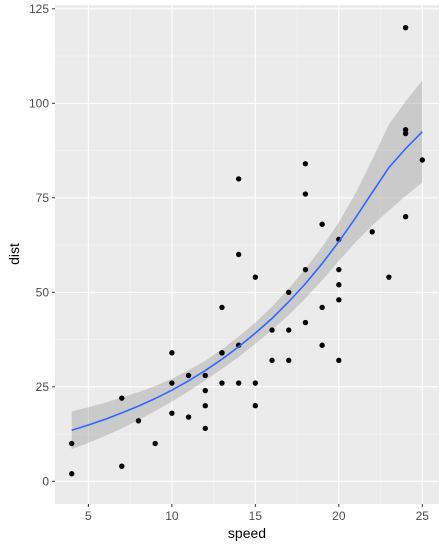  Describe the element at coordinates (14, 254) in the screenshot. I see `y-axis-title: dist` at that location.